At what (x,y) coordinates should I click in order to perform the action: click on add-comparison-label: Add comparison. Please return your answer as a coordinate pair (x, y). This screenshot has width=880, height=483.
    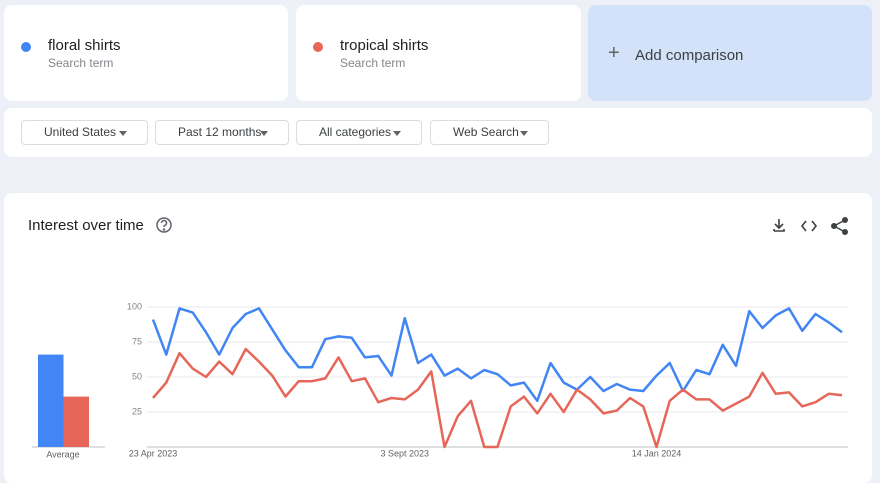
    Looking at the image, I should click on (689, 55).